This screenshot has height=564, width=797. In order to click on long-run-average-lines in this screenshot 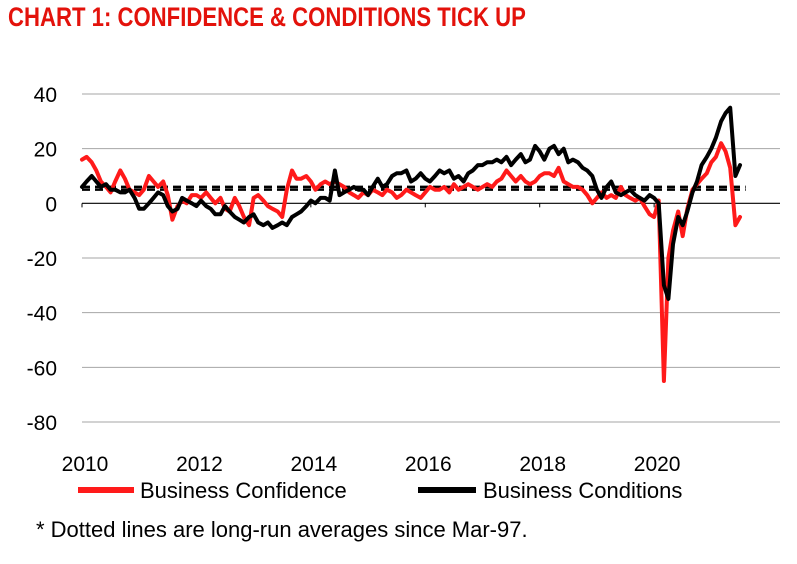, I will do `click(414, 188)`.